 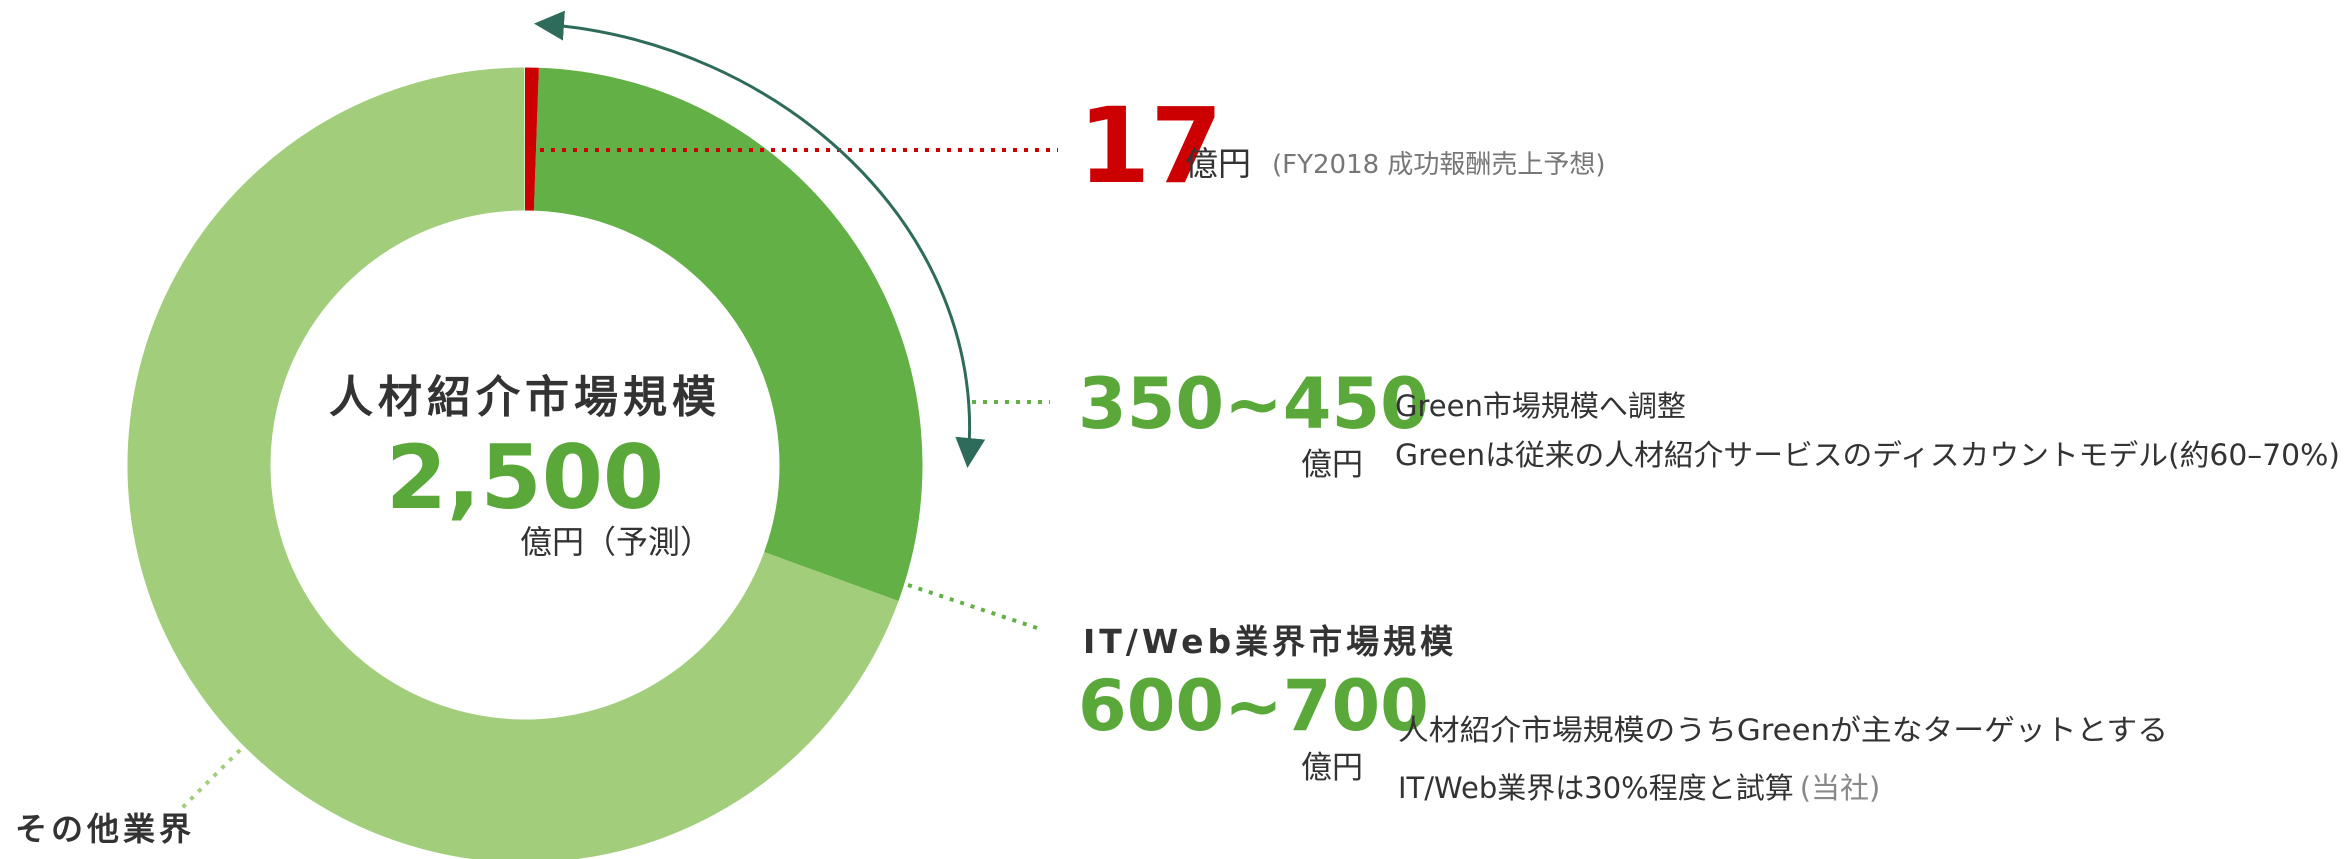 What do you see at coordinates (525, 477) in the screenshot?
I see `center-value: 2,500` at bounding box center [525, 477].